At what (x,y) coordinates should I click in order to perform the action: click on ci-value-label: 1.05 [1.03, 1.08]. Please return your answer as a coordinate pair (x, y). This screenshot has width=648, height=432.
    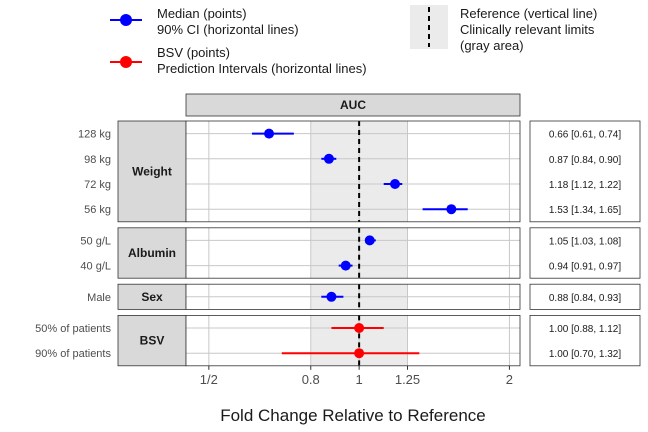
    Looking at the image, I should click on (585, 241).